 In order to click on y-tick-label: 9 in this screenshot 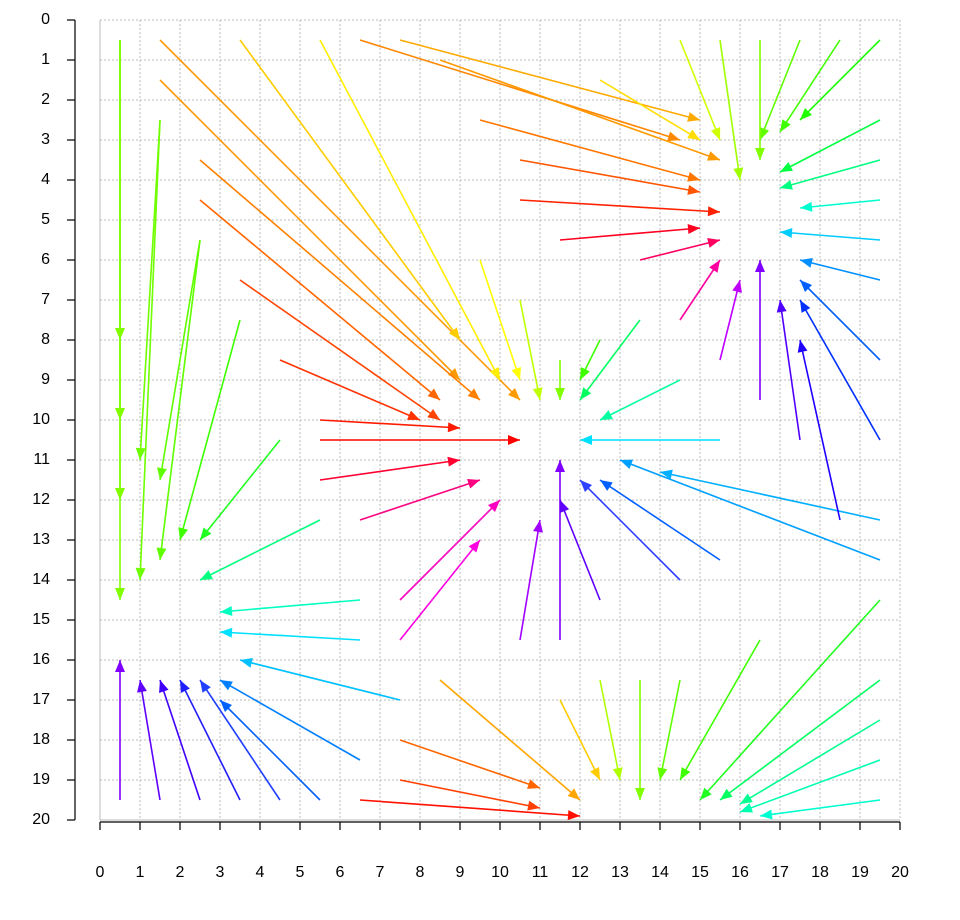, I will do `click(45, 379)`.